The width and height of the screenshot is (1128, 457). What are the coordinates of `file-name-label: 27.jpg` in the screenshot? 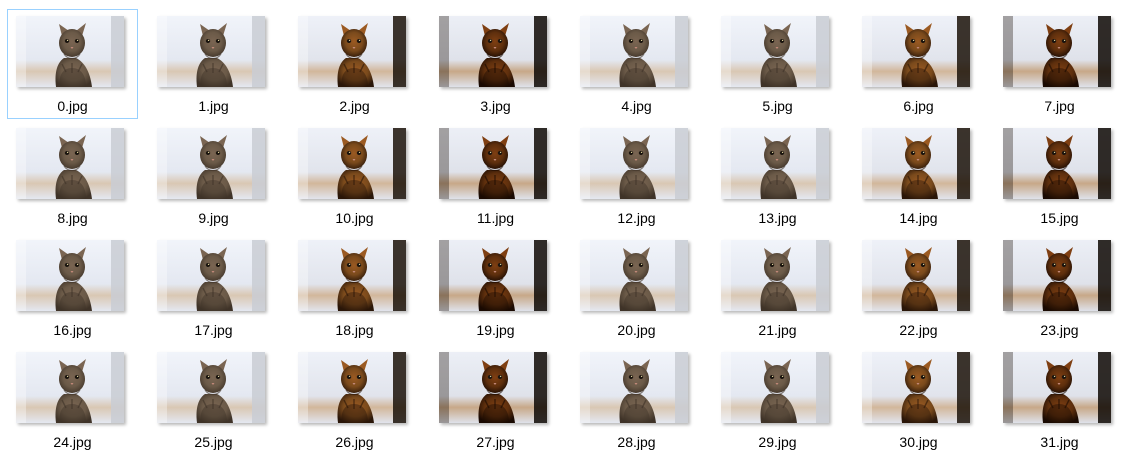 It's located at (495, 442).